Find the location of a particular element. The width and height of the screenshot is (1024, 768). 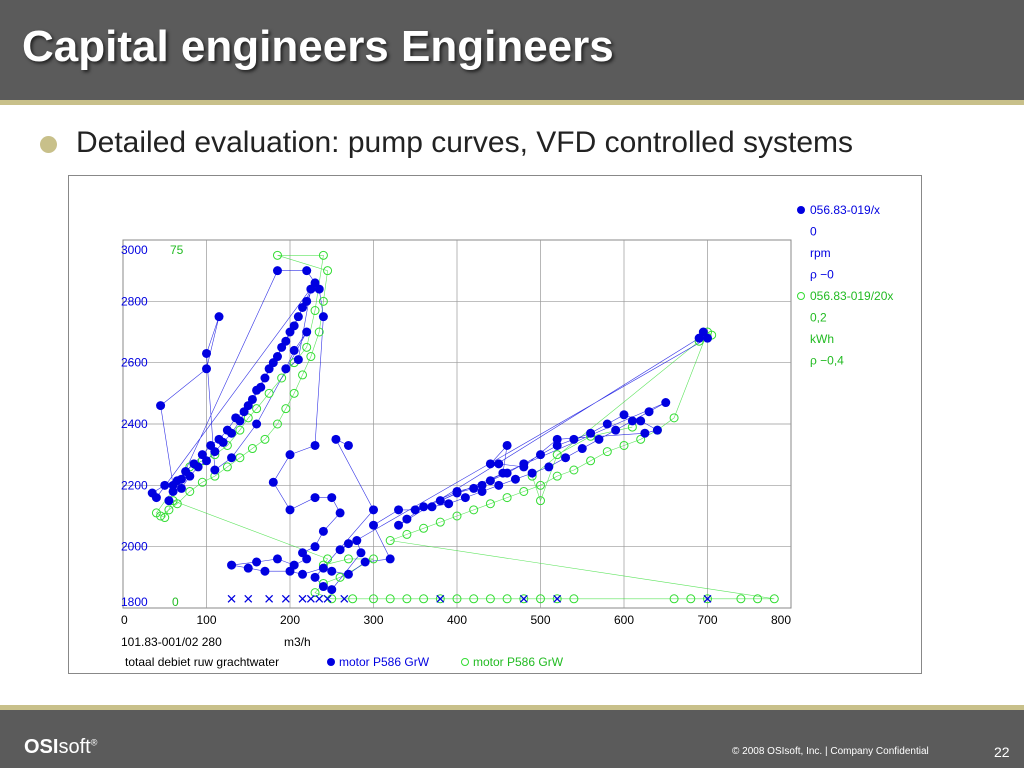

x-tick-label: 600 is located at coordinates (624, 620).